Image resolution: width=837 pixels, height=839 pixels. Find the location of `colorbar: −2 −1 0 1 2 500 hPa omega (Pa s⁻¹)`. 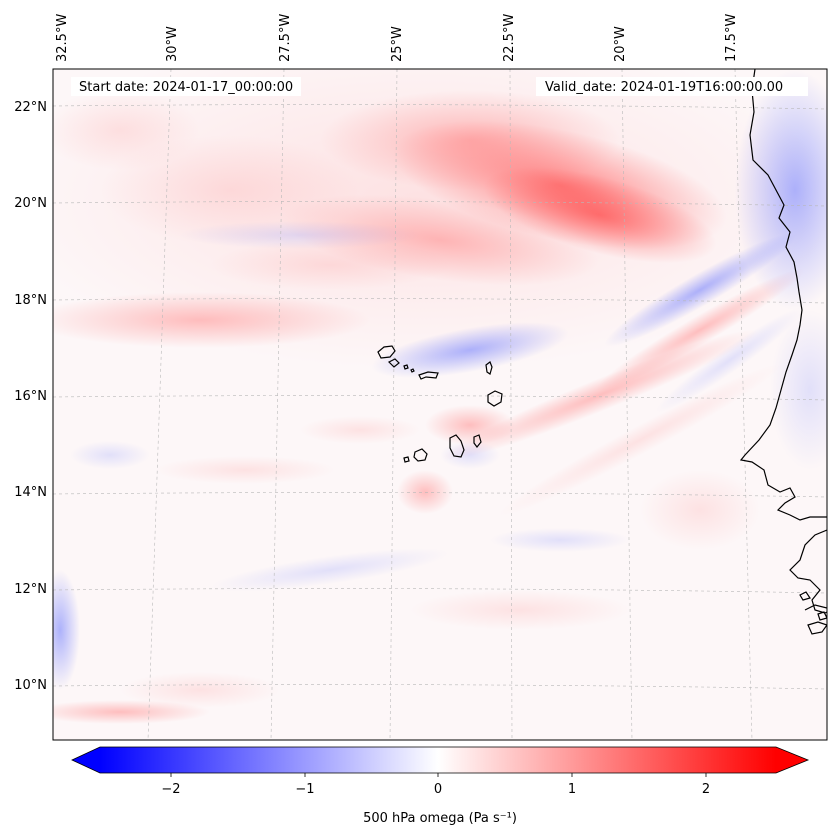

colorbar: −2 −1 0 1 2 500 hPa omega (Pa s⁻¹) is located at coordinates (440, 786).